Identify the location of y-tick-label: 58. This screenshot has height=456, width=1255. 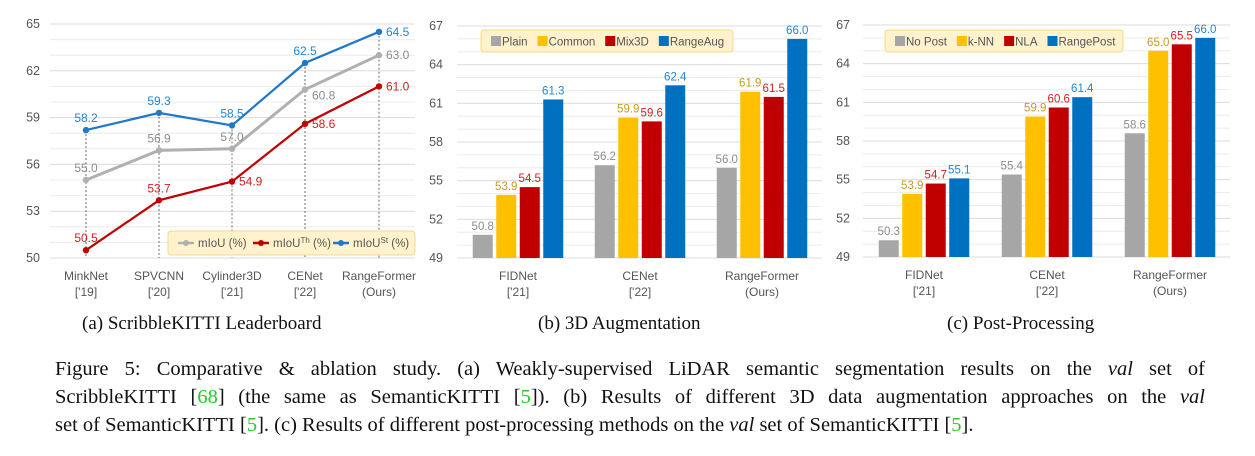
(843, 141).